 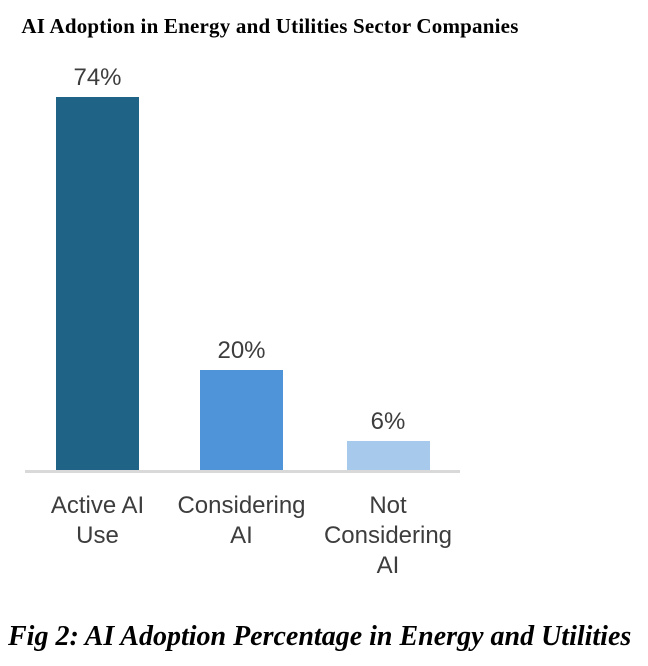 I want to click on bar-value-label-not-considering-ai: 6%, so click(x=388, y=421).